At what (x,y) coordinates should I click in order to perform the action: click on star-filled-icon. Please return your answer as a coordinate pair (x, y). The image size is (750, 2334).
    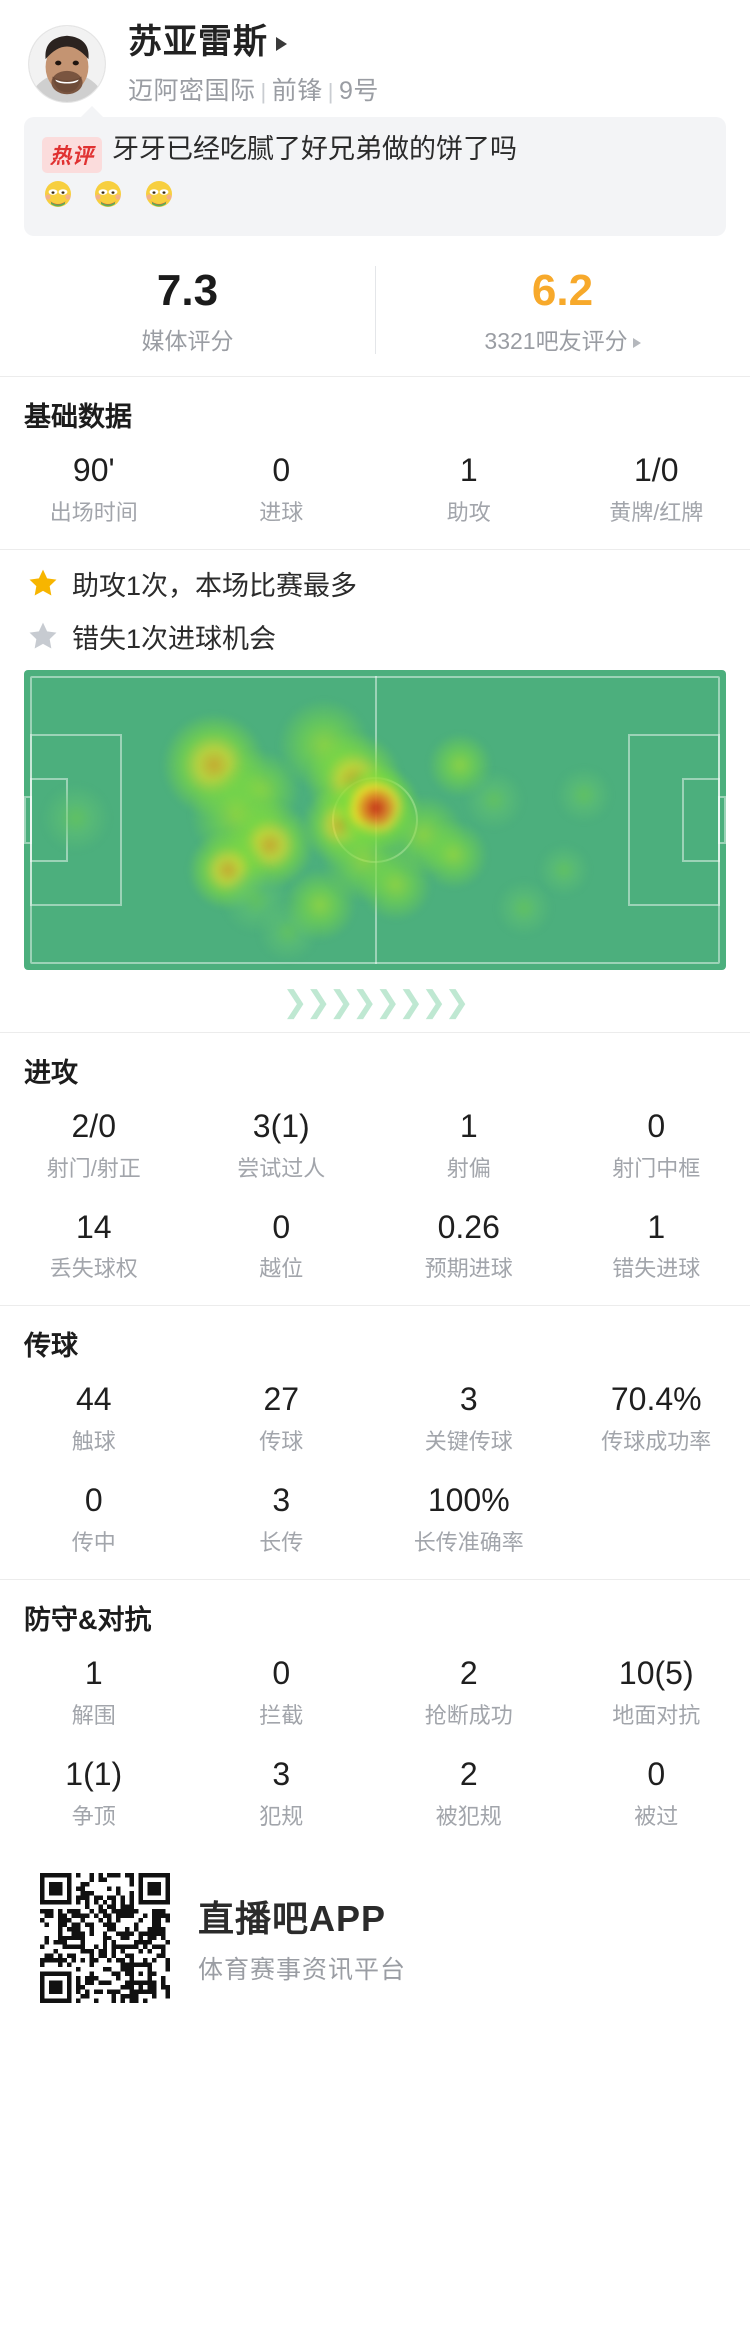
    Looking at the image, I should click on (43, 583).